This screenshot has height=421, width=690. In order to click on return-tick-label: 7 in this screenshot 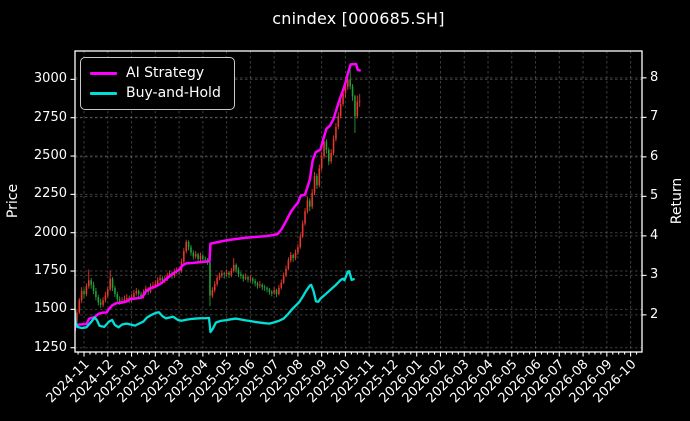, I will do `click(654, 117)`.